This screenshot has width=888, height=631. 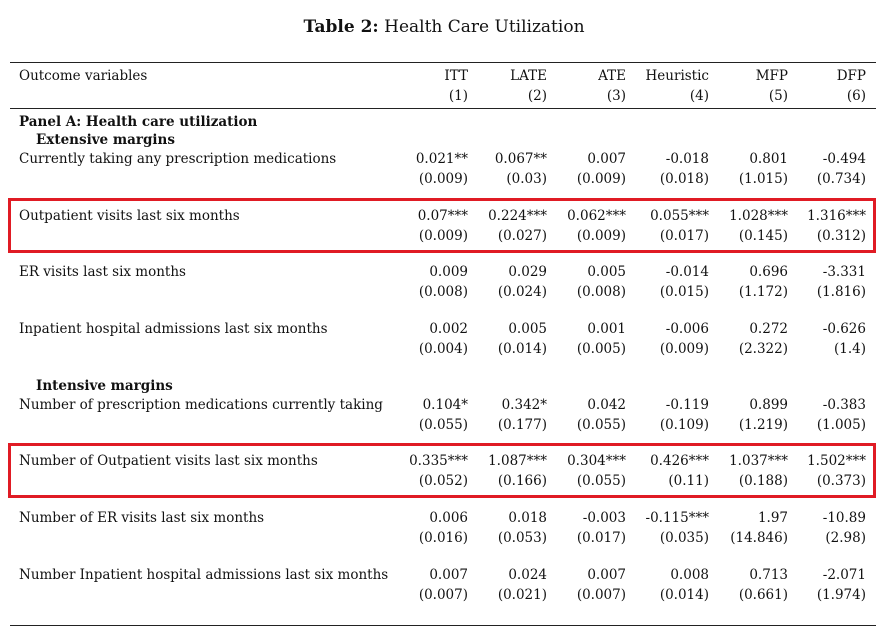 What do you see at coordinates (844, 329) in the screenshot?
I see `coefficient-cell: -0.626` at bounding box center [844, 329].